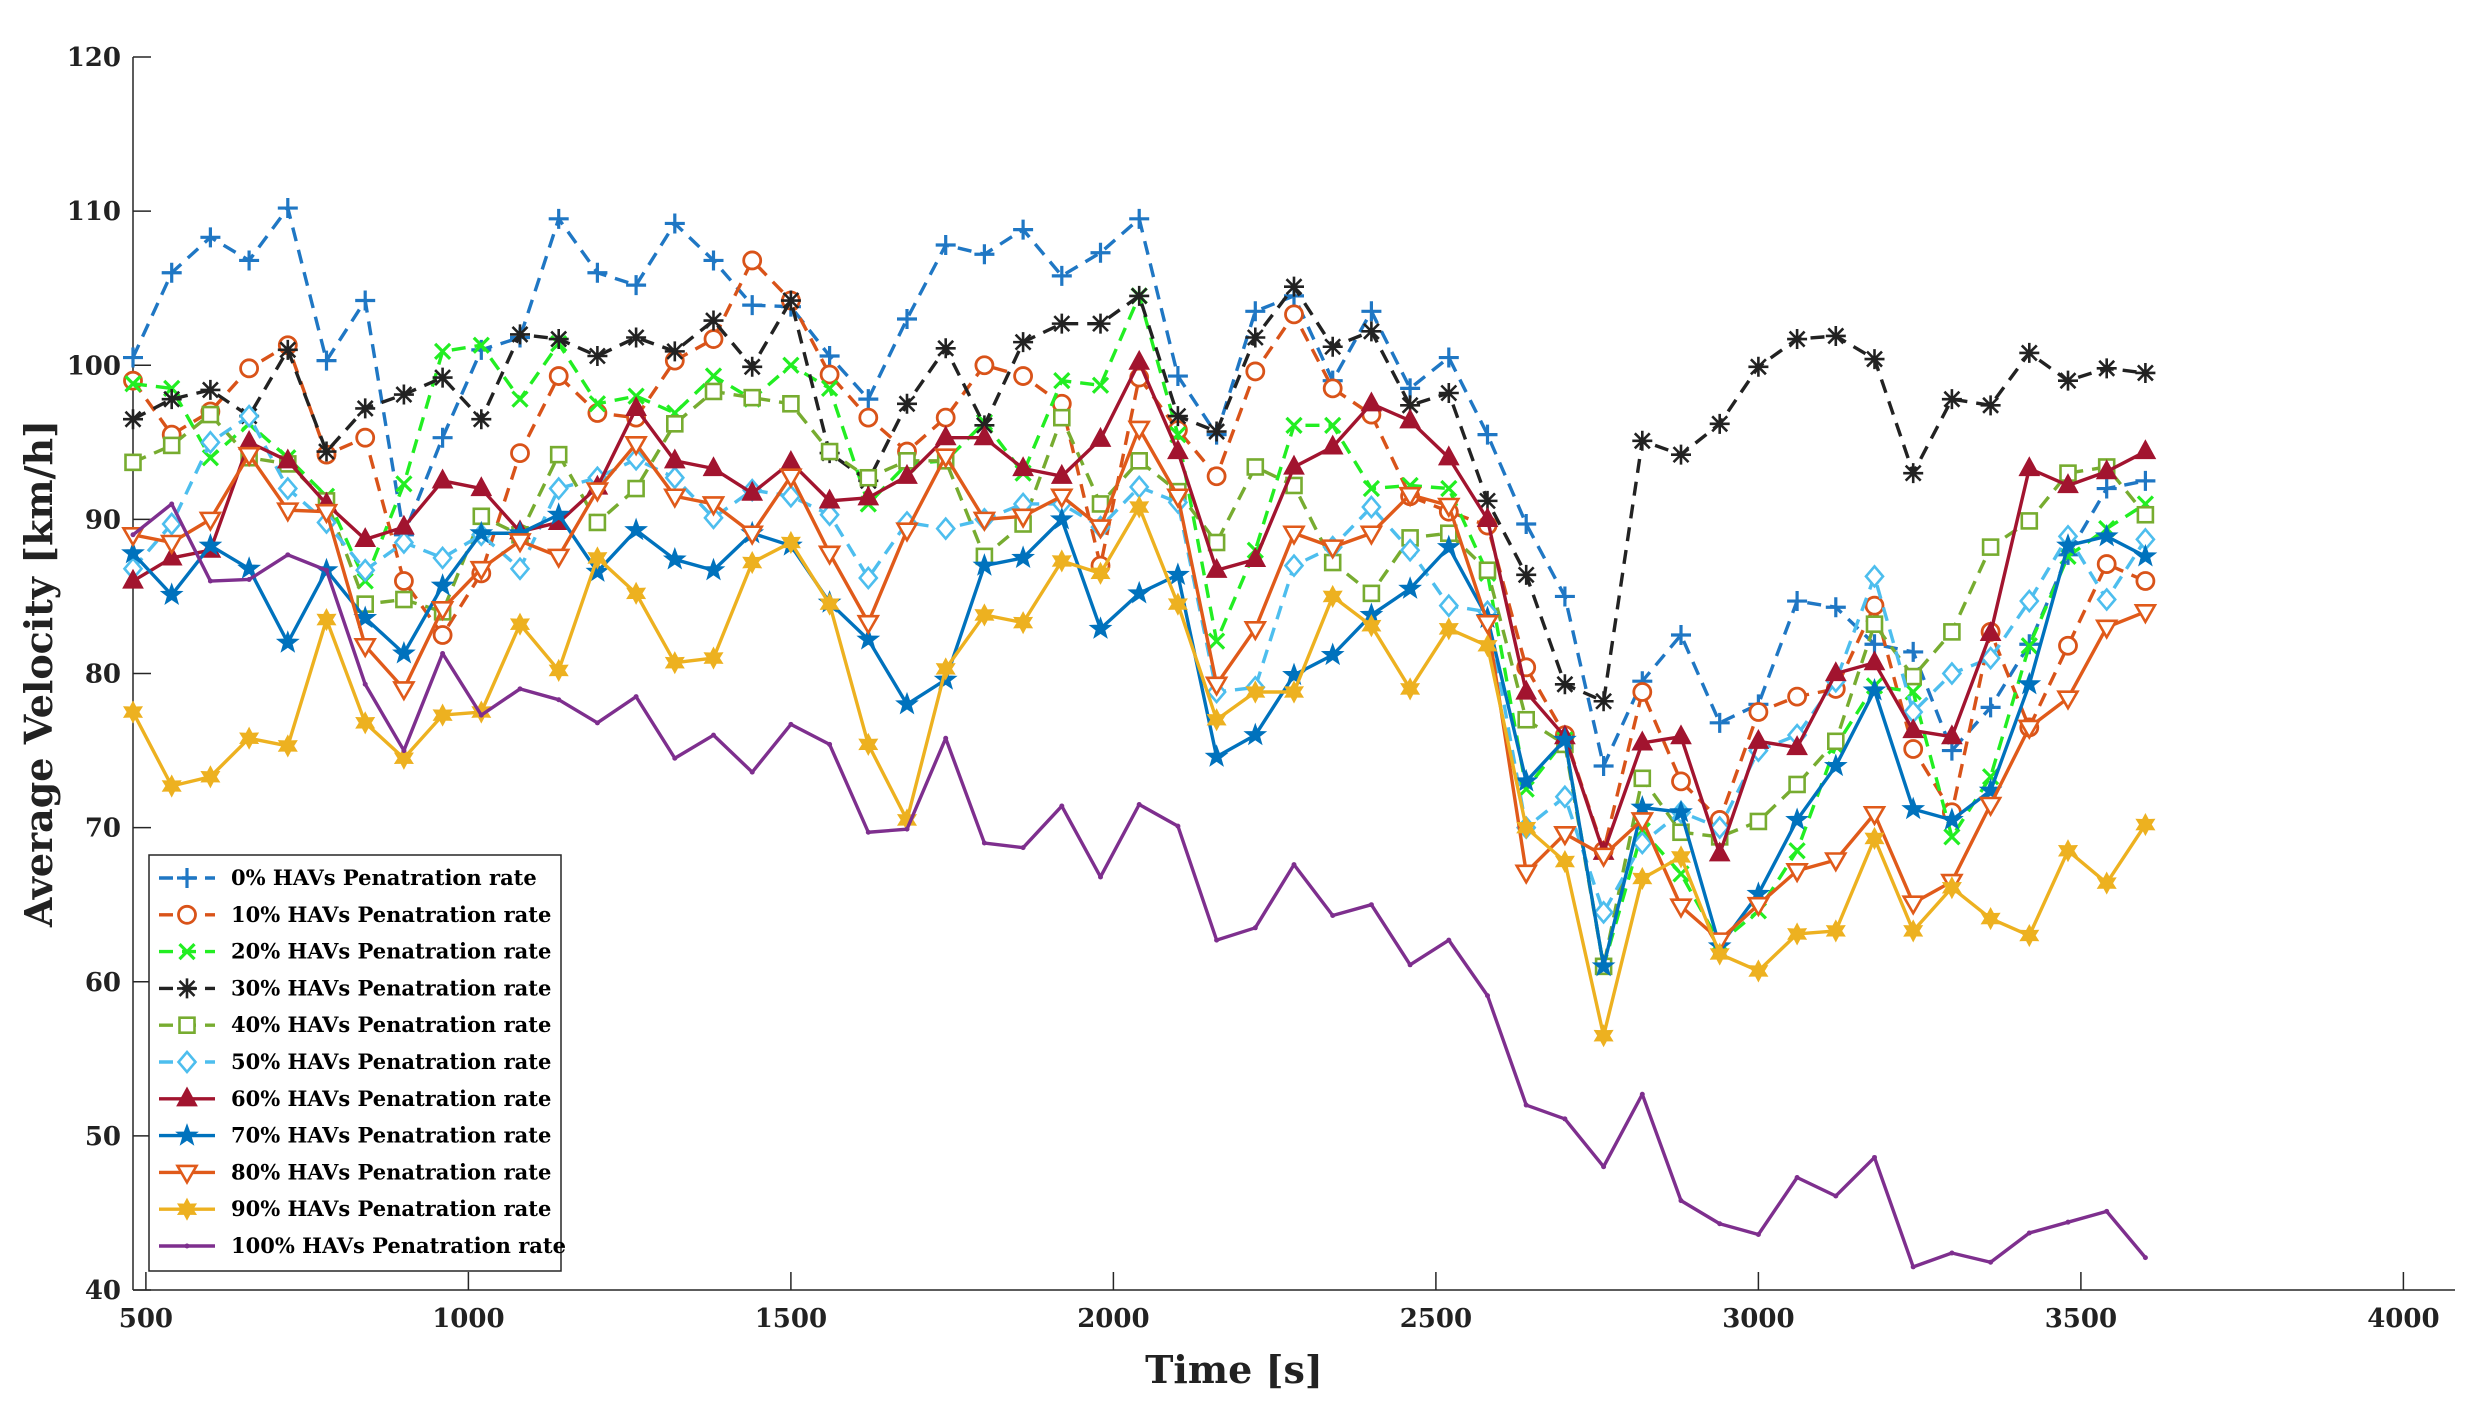 Image resolution: width=2487 pixels, height=1405 pixels. I want to click on legend-entry: 30% HAVs Penatration rate, so click(355, 987).